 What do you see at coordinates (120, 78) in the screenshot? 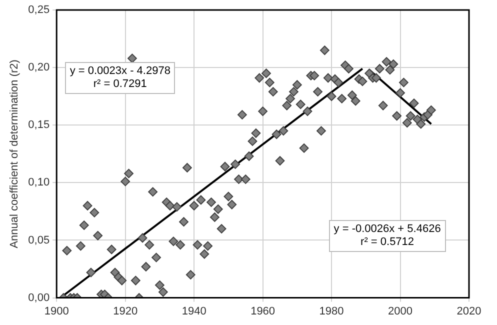
I see `annotation: y = 0.0023x - 4.2978 r² = 0.7291` at bounding box center [120, 78].